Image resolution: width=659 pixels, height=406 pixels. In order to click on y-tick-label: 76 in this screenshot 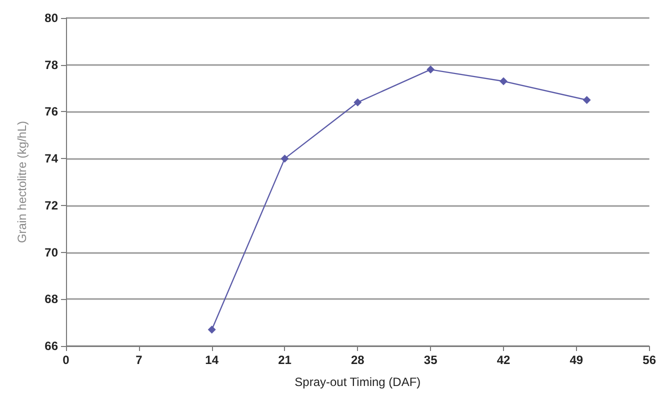, I will do `click(51, 111)`.